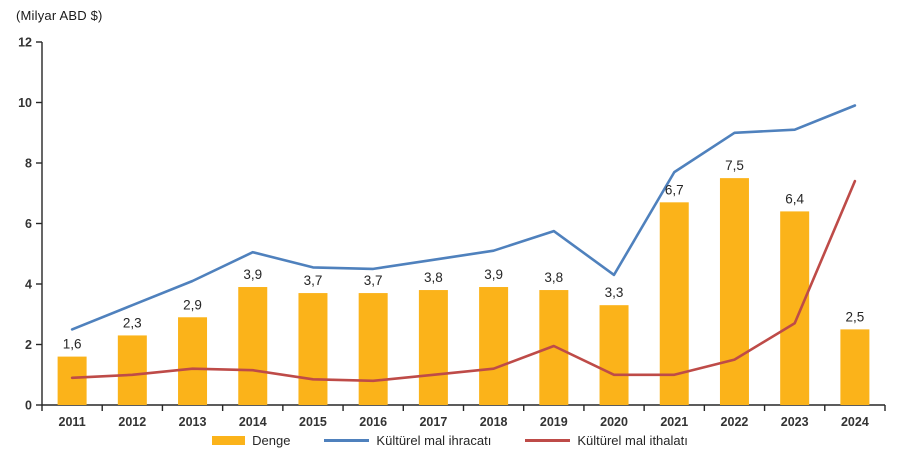  Describe the element at coordinates (313, 422) in the screenshot. I see `x-tick-label-2015: 2015` at that location.